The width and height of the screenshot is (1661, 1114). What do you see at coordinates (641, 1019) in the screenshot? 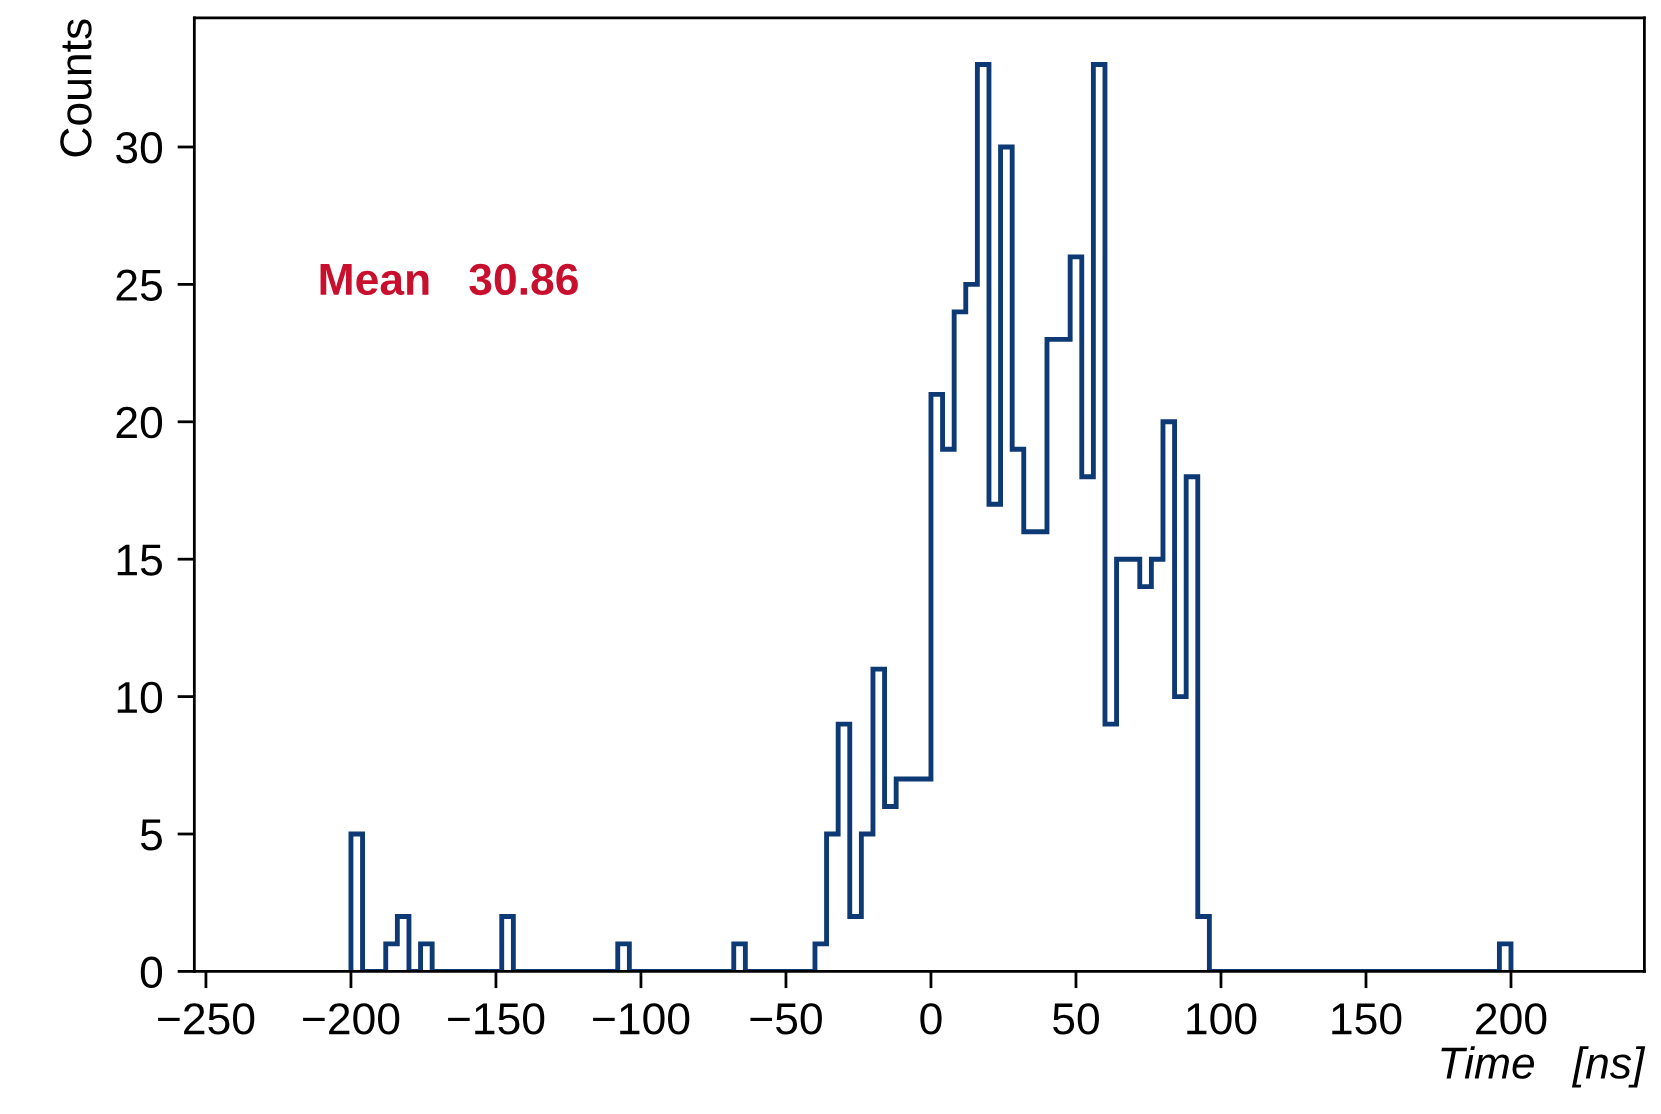
I see `x-tick-label: −100` at bounding box center [641, 1019].